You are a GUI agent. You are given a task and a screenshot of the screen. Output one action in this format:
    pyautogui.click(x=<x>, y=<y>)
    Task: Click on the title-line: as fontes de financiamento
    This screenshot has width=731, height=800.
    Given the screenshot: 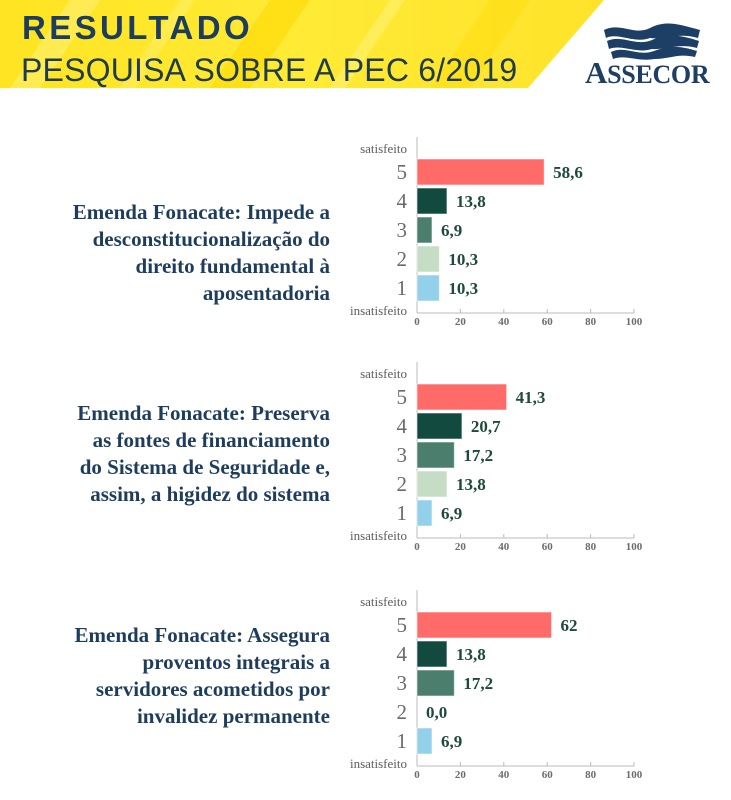 What is the action you would take?
    pyautogui.click(x=211, y=440)
    